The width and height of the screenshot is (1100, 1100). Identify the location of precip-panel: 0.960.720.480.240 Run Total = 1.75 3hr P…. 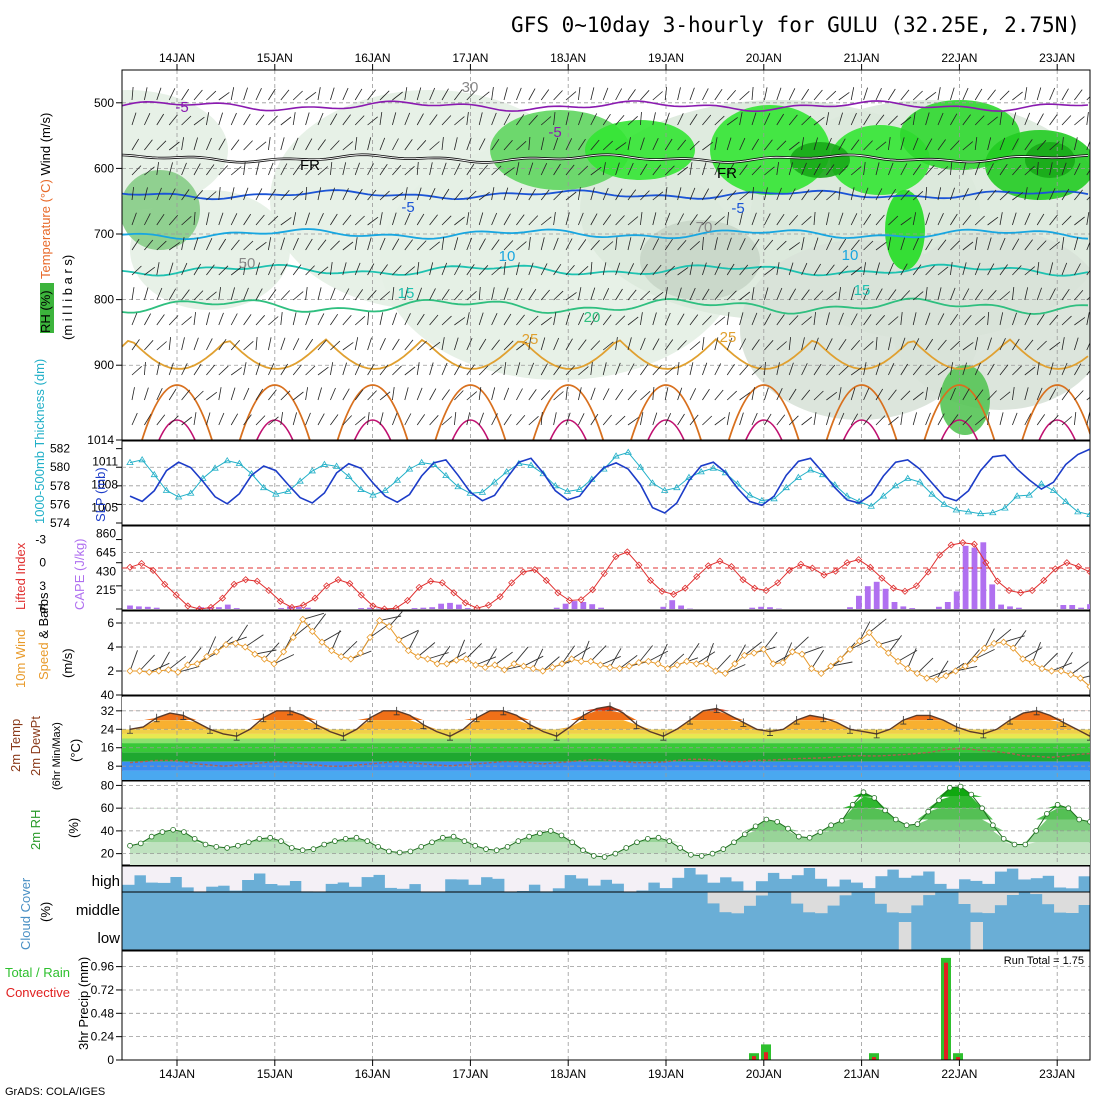
(548, 1008).